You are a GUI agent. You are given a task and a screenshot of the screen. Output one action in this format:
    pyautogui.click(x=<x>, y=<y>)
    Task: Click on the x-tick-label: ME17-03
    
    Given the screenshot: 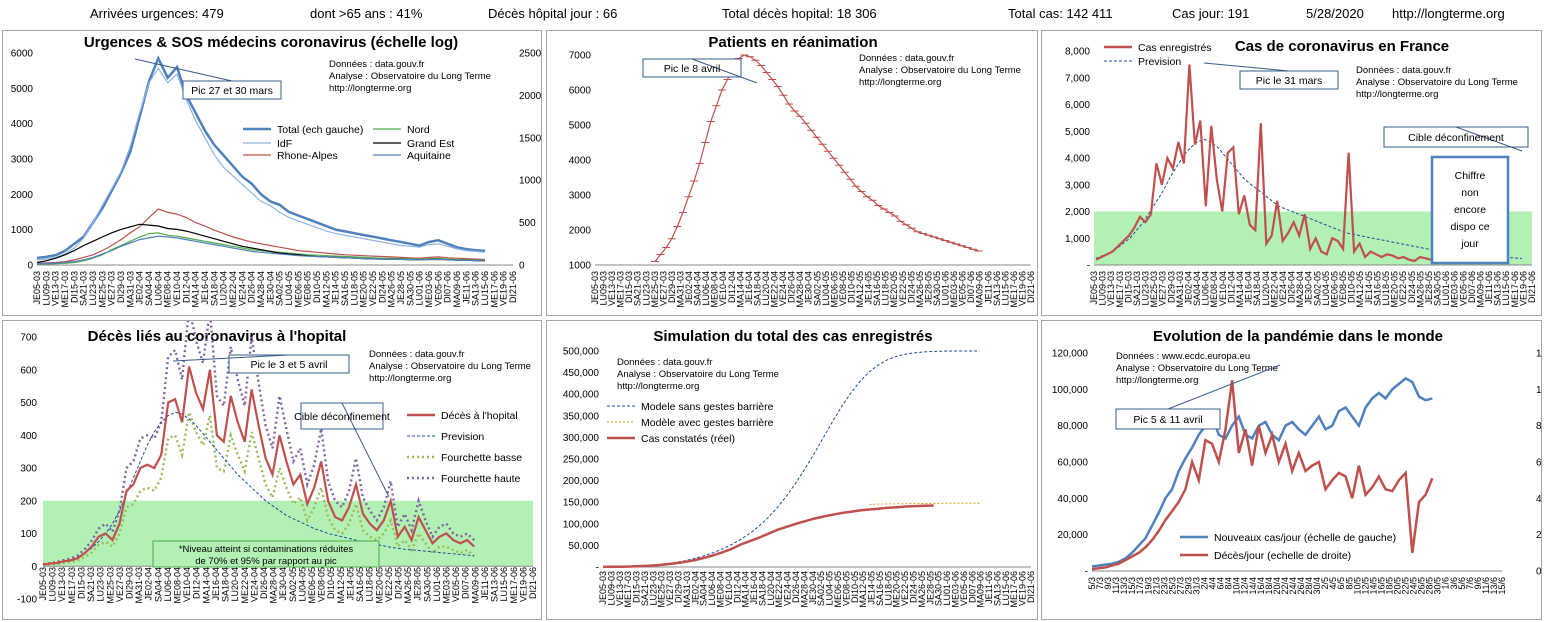 What is the action you would take?
    pyautogui.click(x=65, y=289)
    